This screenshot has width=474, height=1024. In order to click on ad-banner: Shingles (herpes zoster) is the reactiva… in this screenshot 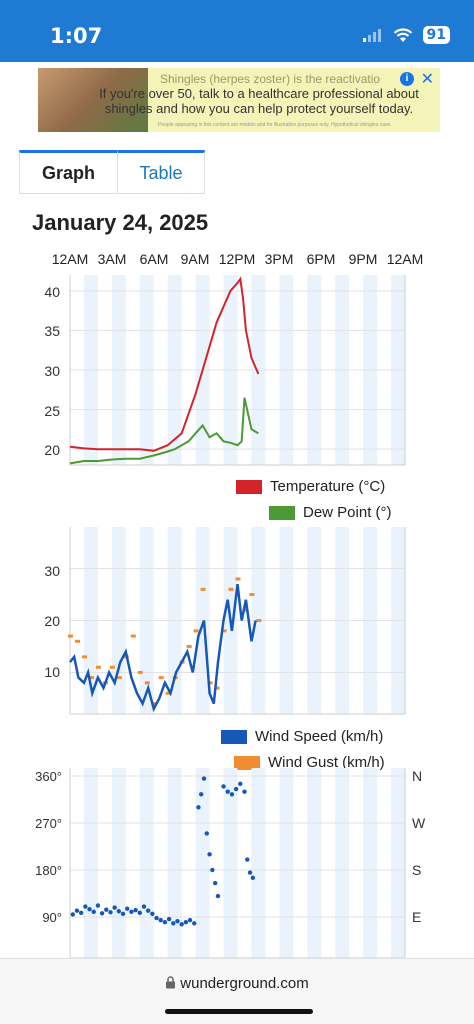, I will do `click(239, 100)`.